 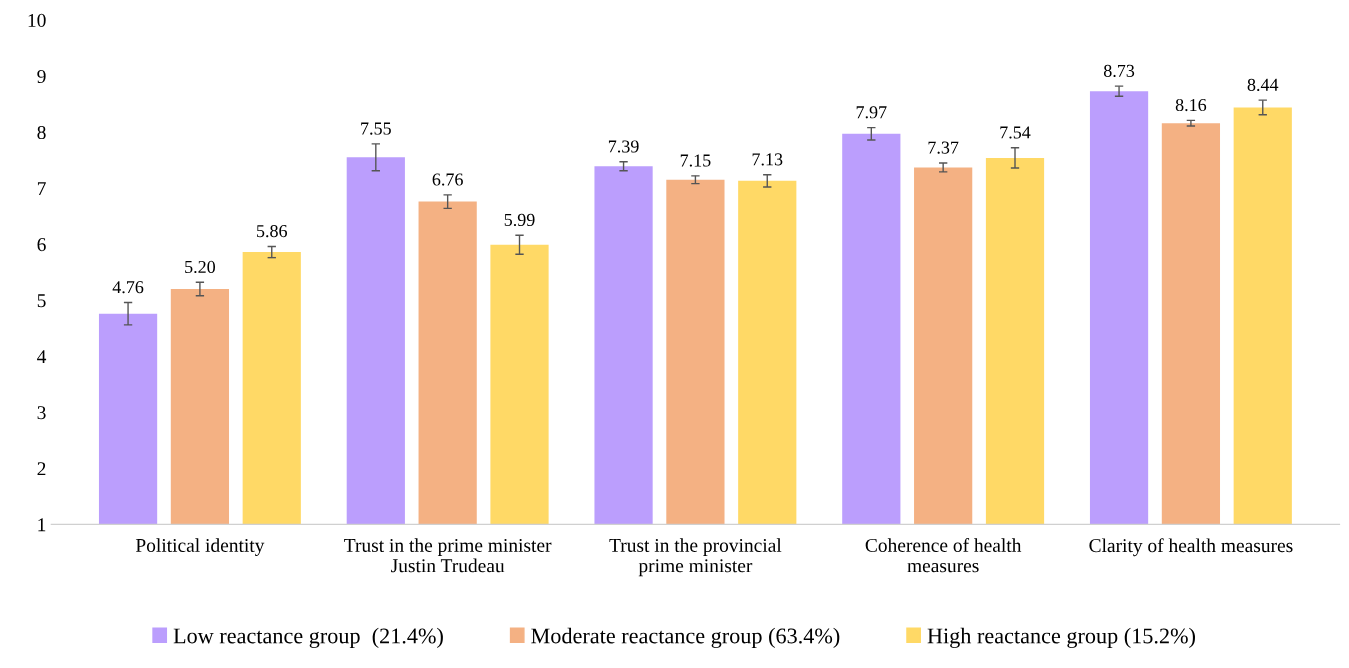 I want to click on x-tick-label: Trust in the provincial prime minister, so click(x=695, y=557).